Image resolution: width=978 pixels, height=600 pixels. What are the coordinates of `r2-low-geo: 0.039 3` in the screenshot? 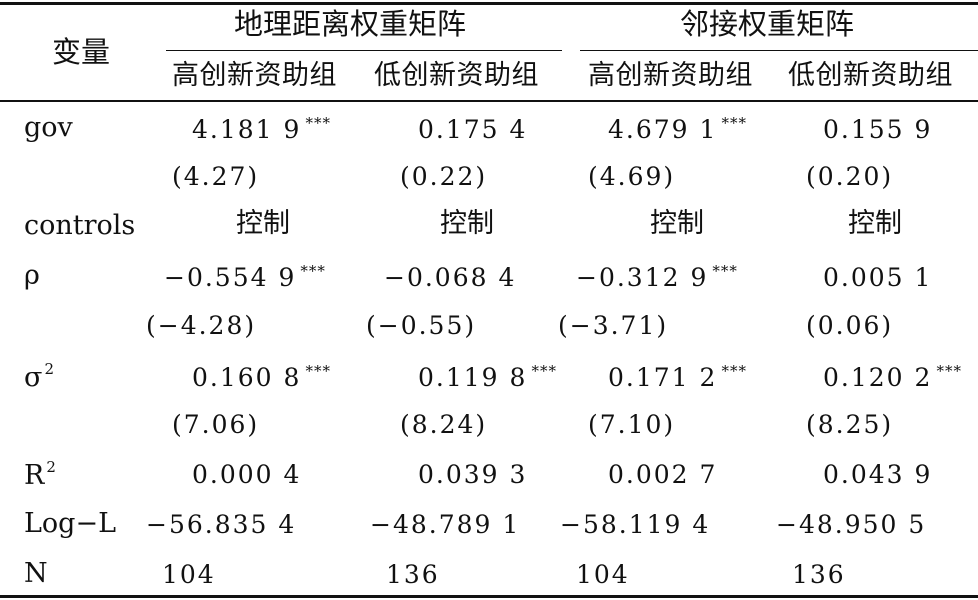 It's located at (473, 474).